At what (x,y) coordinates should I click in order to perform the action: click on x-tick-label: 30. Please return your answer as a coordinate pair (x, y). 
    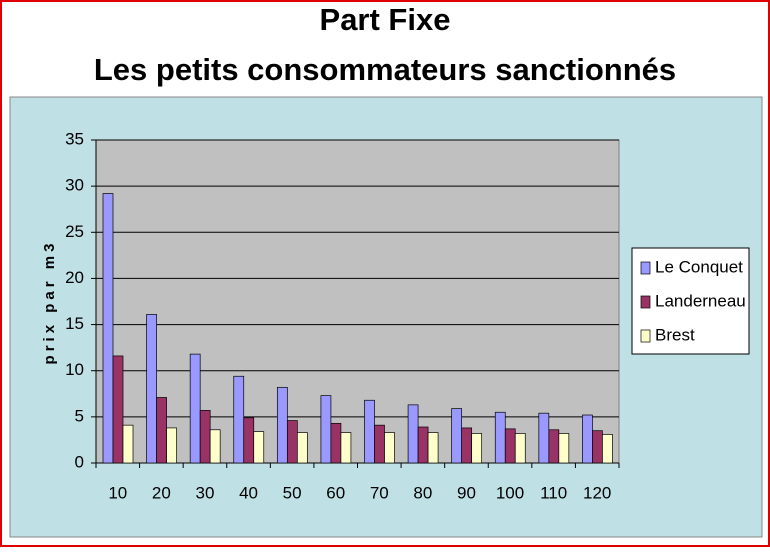
    Looking at the image, I should click on (204, 492).